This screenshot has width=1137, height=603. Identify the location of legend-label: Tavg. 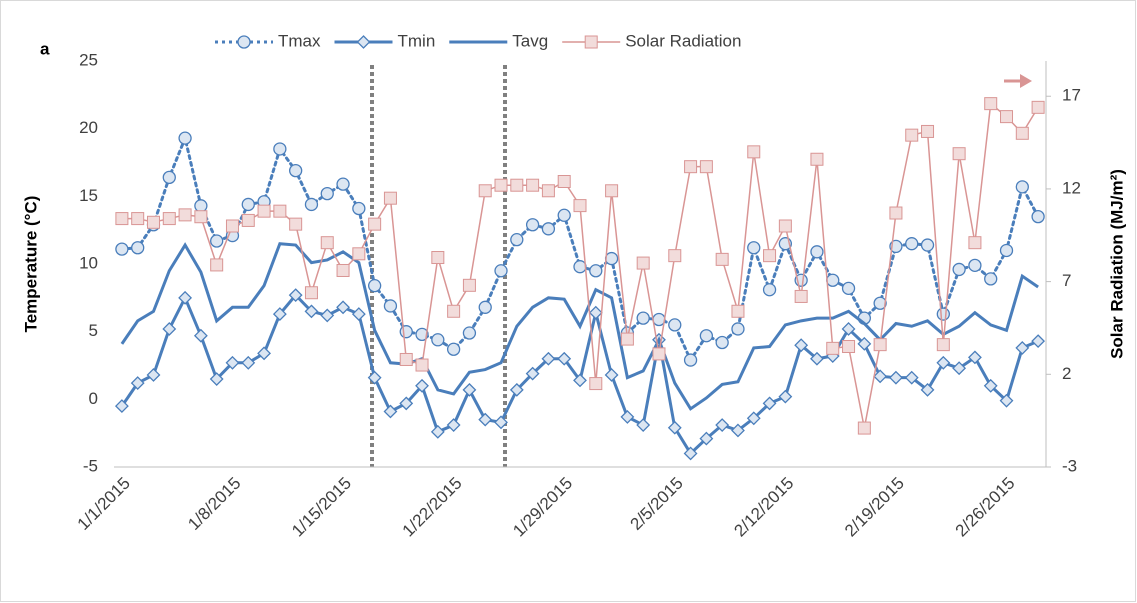
(530, 40).